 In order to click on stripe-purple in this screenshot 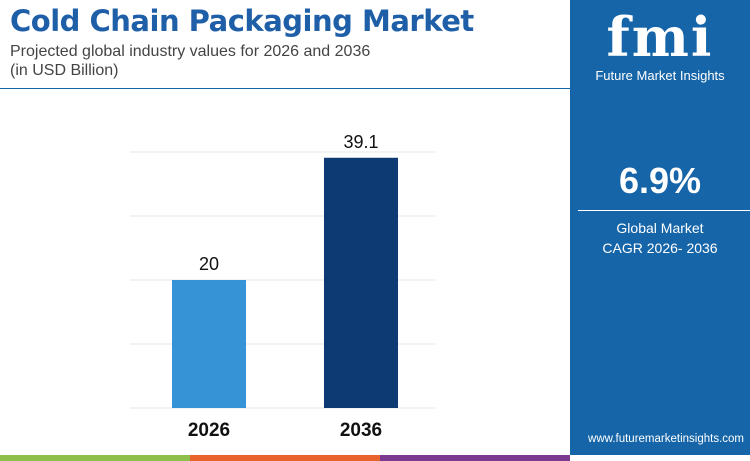, I will do `click(475, 458)`.